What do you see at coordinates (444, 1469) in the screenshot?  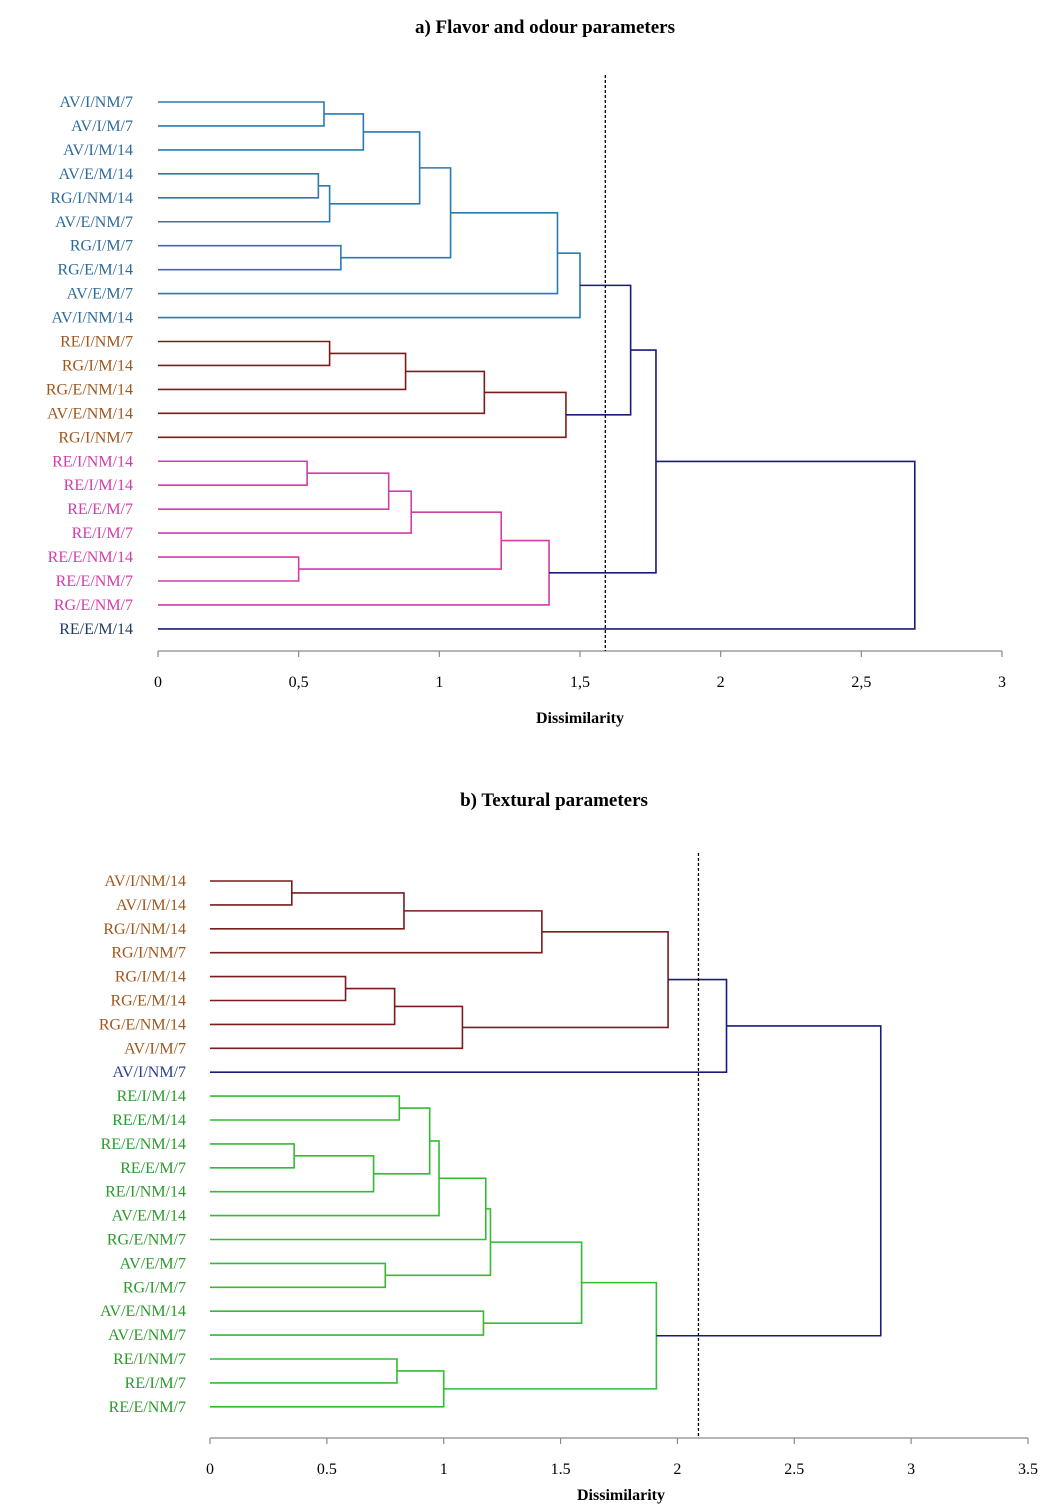 I see `x-tick-label: 1` at bounding box center [444, 1469].